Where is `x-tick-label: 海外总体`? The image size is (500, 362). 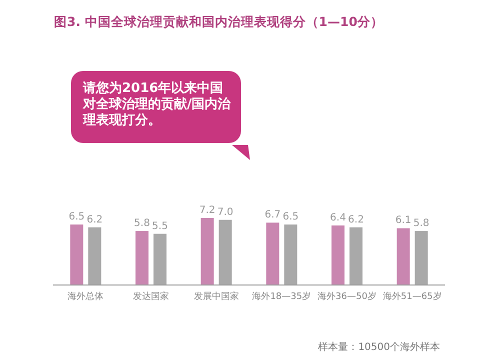
x-tick-label: 海外总体 is located at coordinates (86, 296).